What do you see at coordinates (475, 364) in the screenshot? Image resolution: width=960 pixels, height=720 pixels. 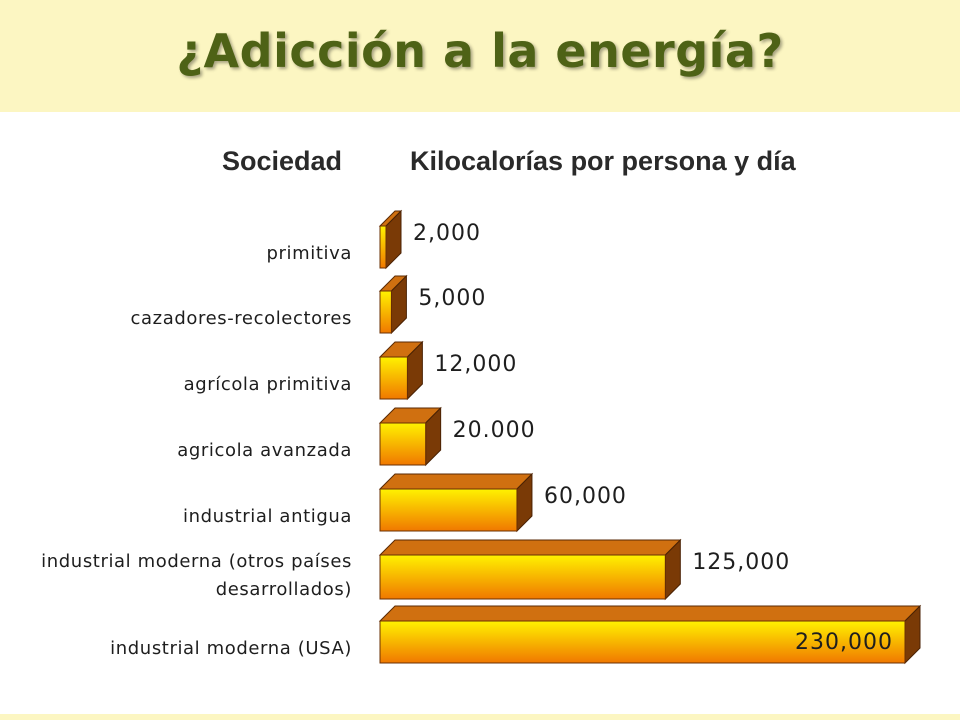 I see `value-label: 12,000` at bounding box center [475, 364].